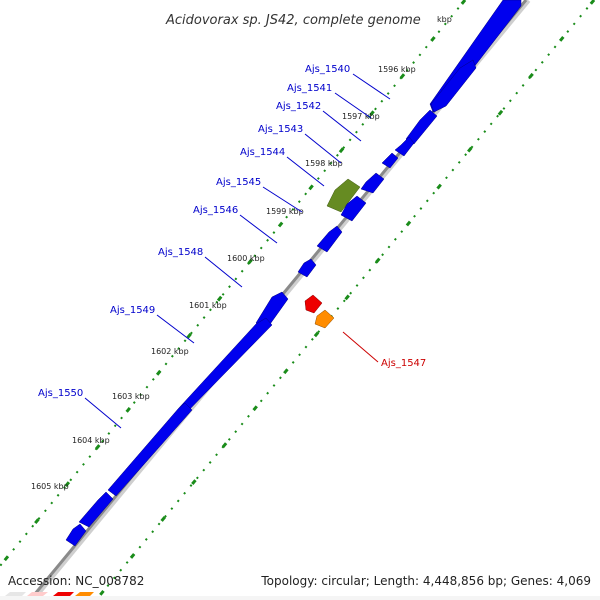  Describe the element at coordinates (285, 211) in the screenshot. I see `ruler-label: 1599 kbp` at that location.